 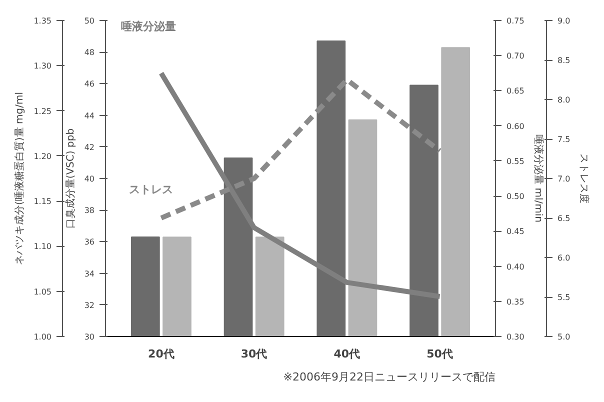 What do you see at coordinates (515, 267) in the screenshot?
I see `y-tick-label: 0.40` at bounding box center [515, 267].